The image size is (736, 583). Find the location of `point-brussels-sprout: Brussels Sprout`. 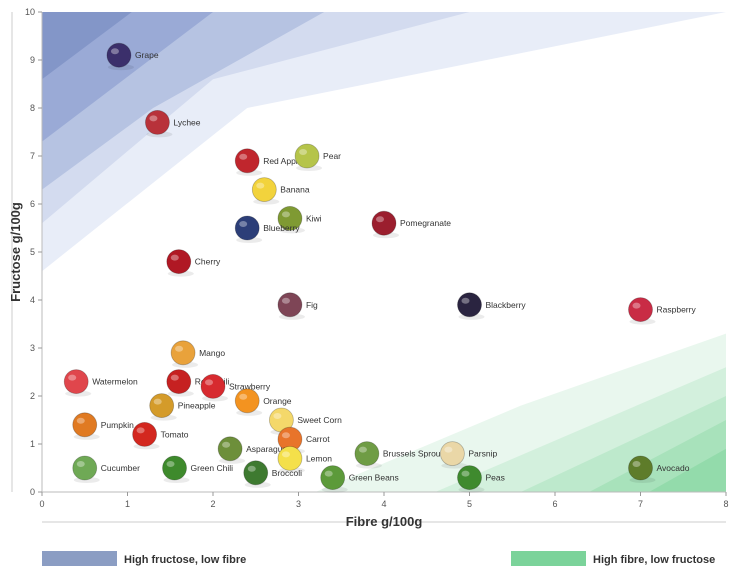

point-brussels-sprout: Brussels Sprout is located at coordinates (399, 455).